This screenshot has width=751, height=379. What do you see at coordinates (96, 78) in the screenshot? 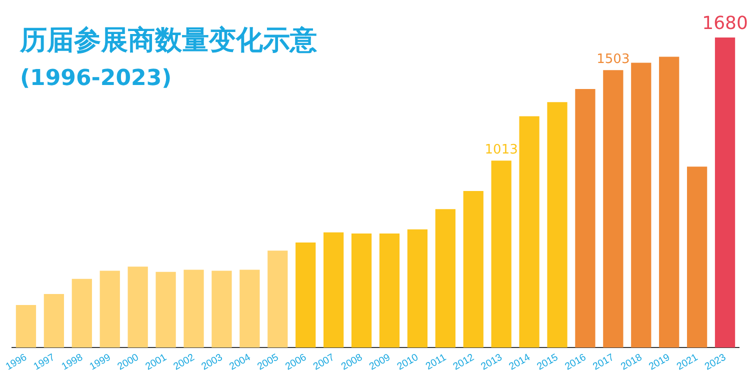
I see `text: (1996-2023)` at bounding box center [96, 78].